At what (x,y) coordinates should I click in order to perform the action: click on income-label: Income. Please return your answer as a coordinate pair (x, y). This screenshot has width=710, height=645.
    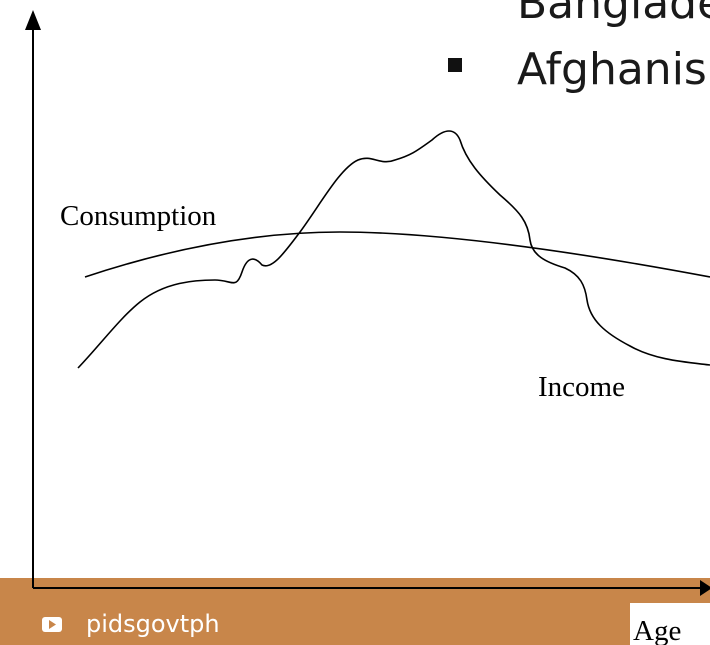
    Looking at the image, I should click on (581, 387).